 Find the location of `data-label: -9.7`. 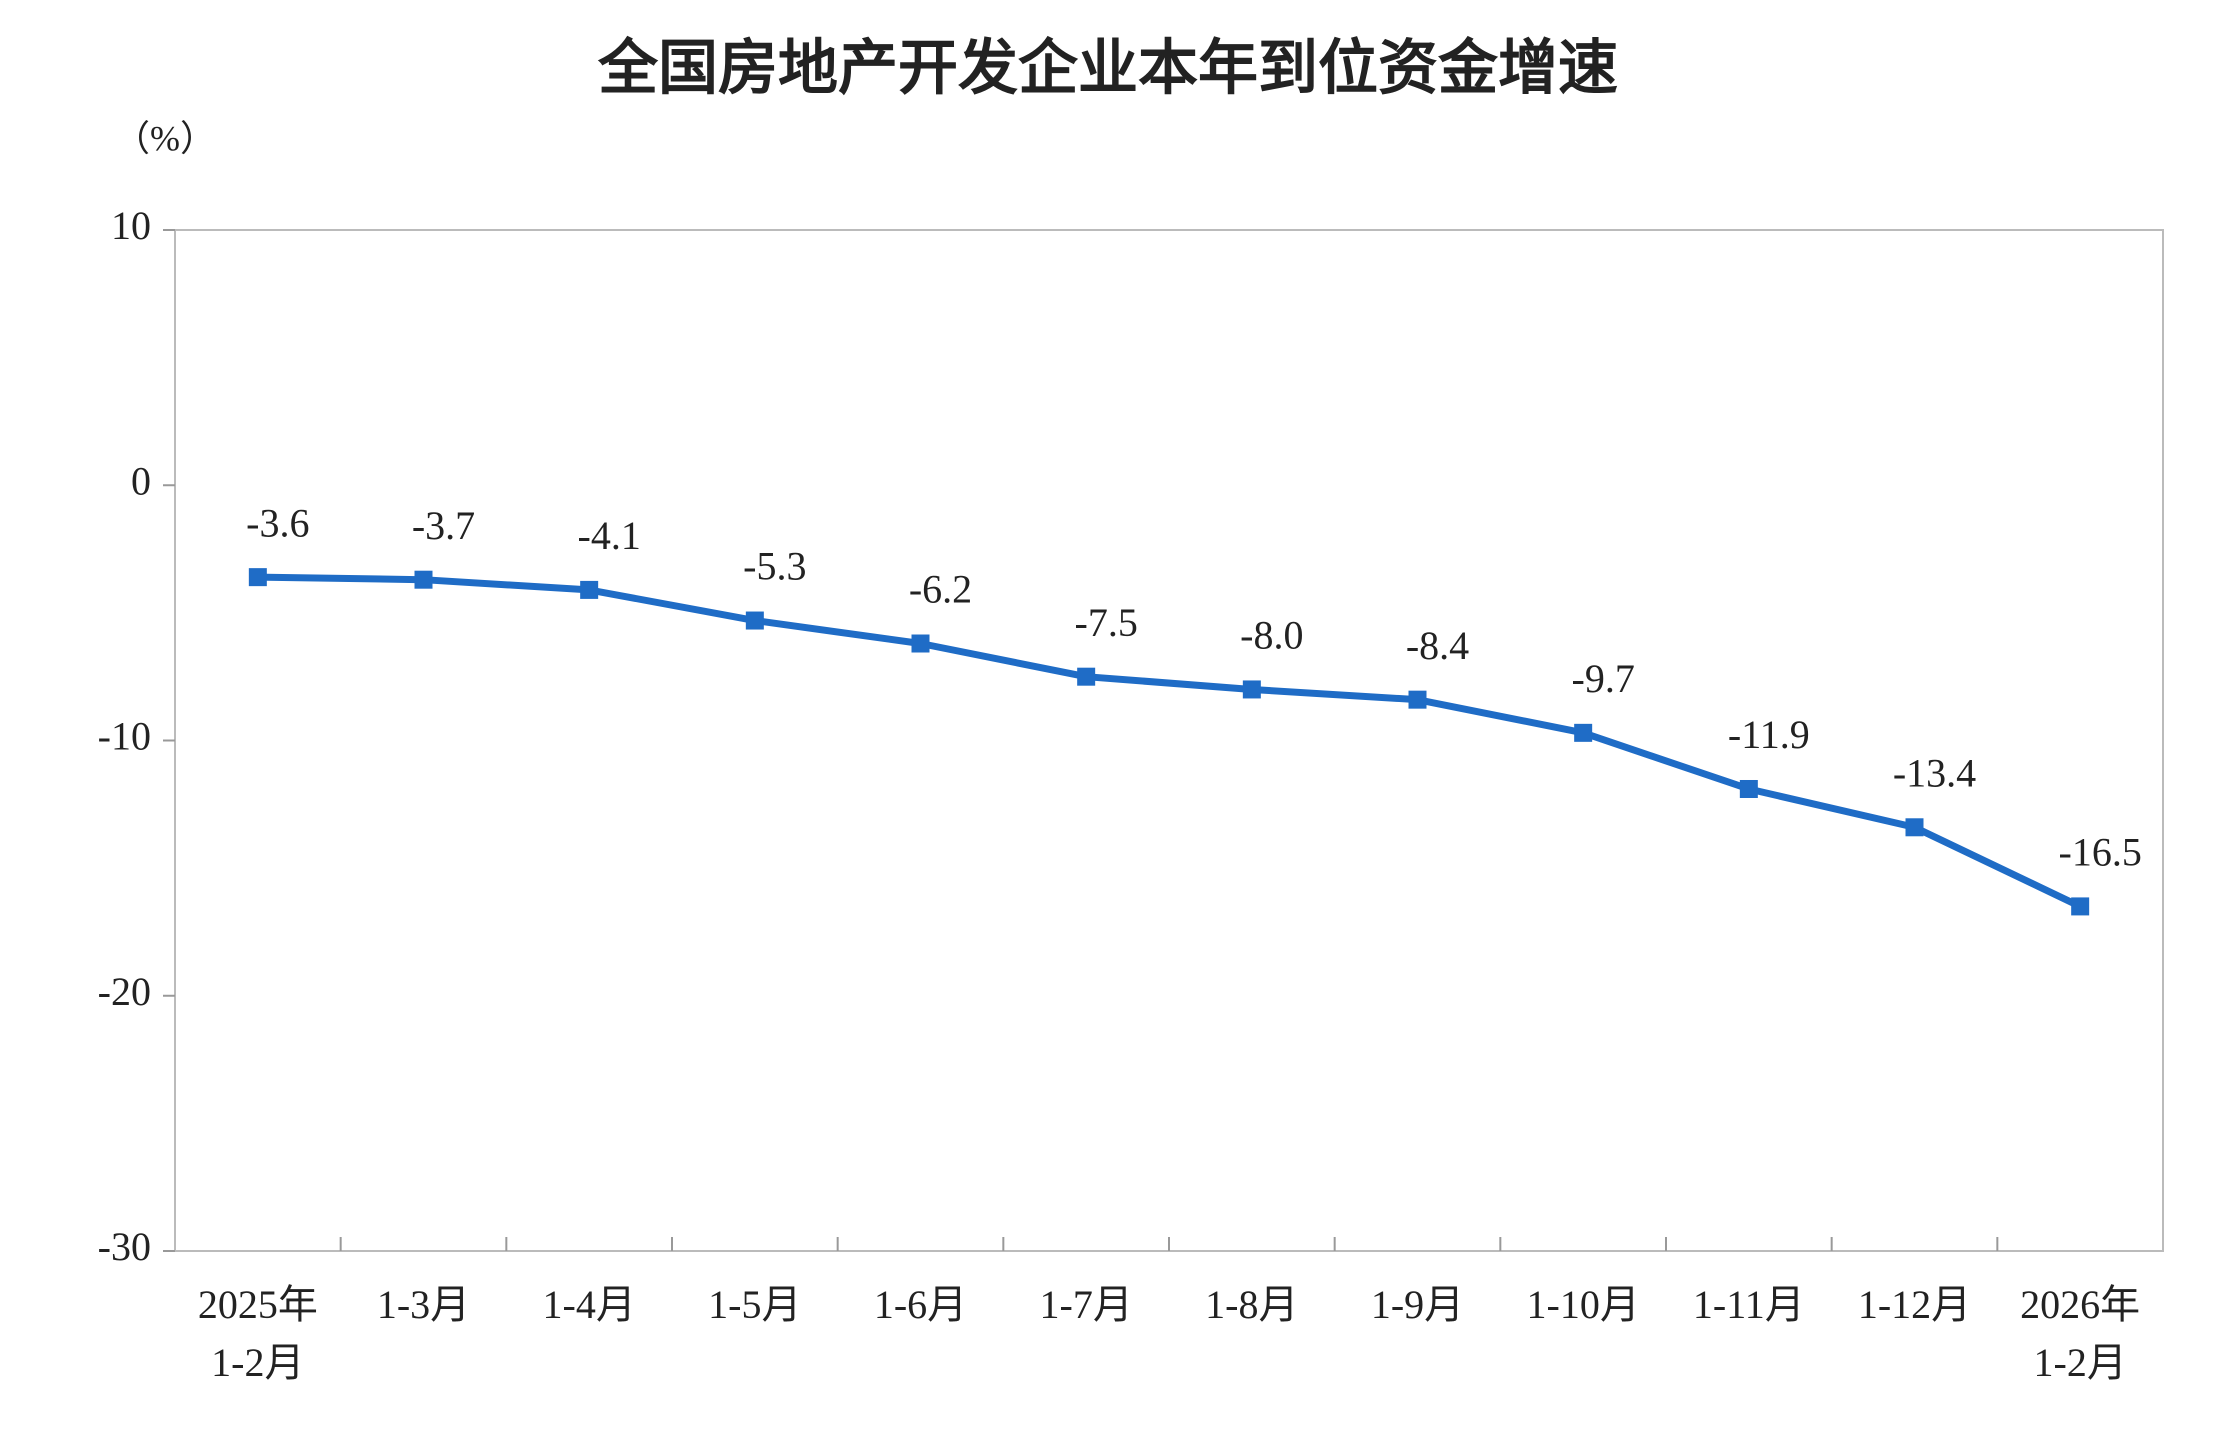

data-label: -9.7 is located at coordinates (1603, 678).